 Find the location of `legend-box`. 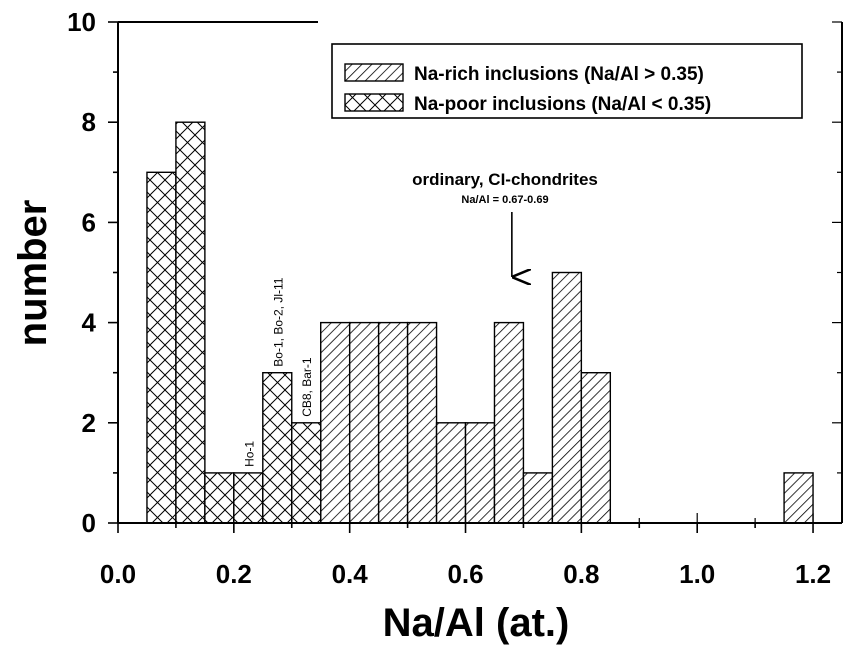

legend-box is located at coordinates (567, 81).